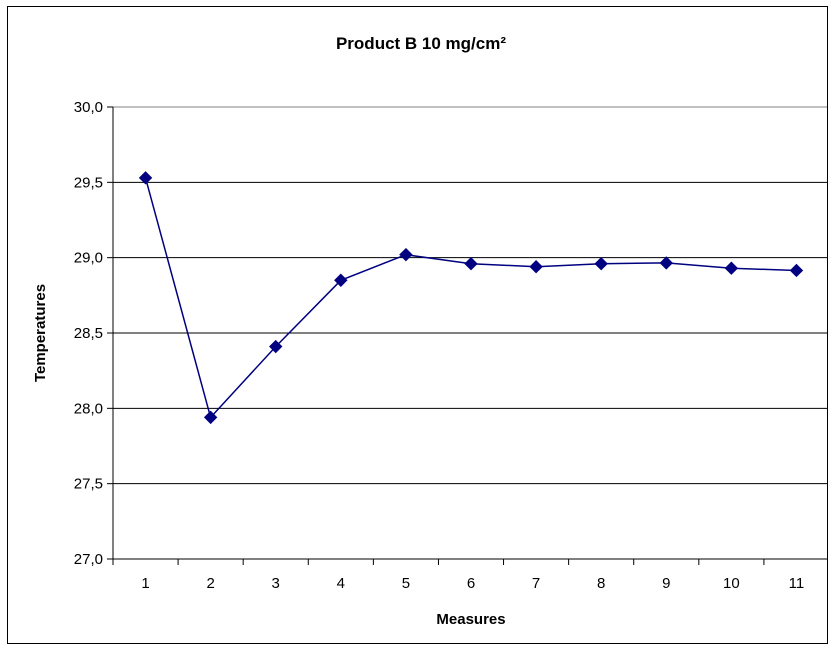 Image resolution: width=836 pixels, height=651 pixels. Describe the element at coordinates (276, 583) in the screenshot. I see `x-tick-label: 3` at that location.